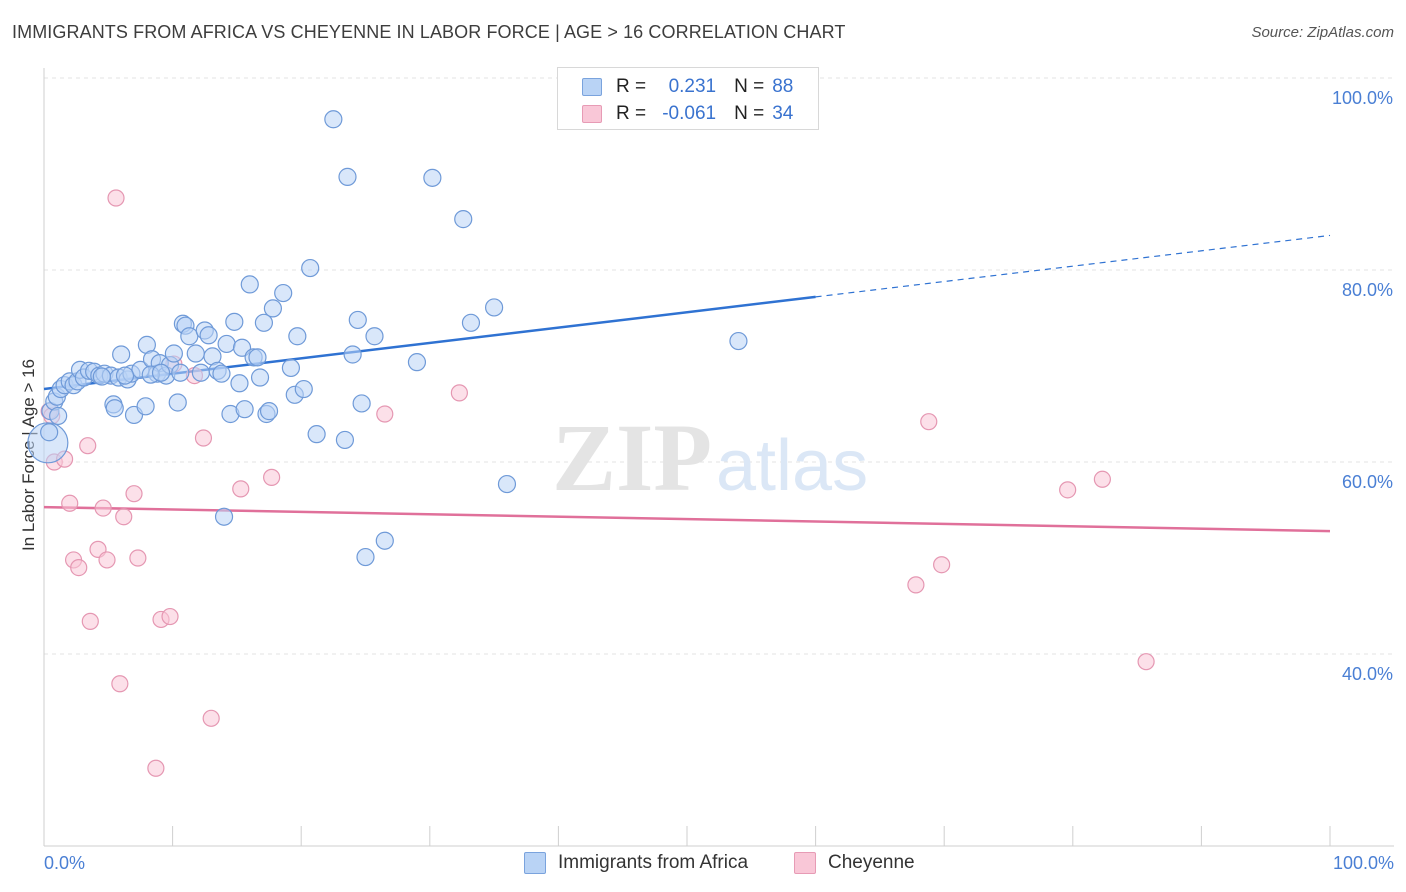  I want to click on n-value: 88, so click(783, 86).